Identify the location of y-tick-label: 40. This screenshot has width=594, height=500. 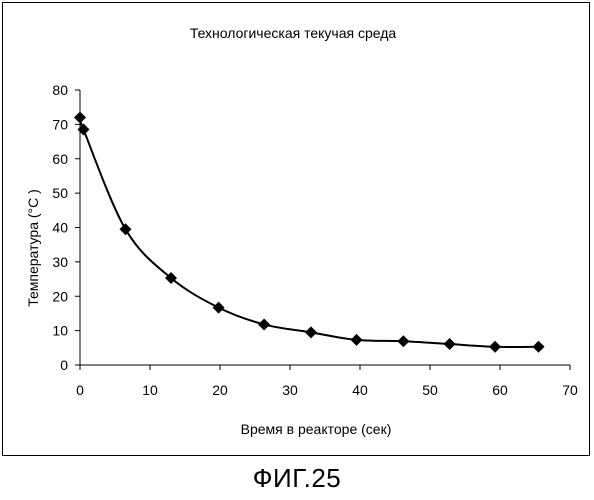
(60, 228).